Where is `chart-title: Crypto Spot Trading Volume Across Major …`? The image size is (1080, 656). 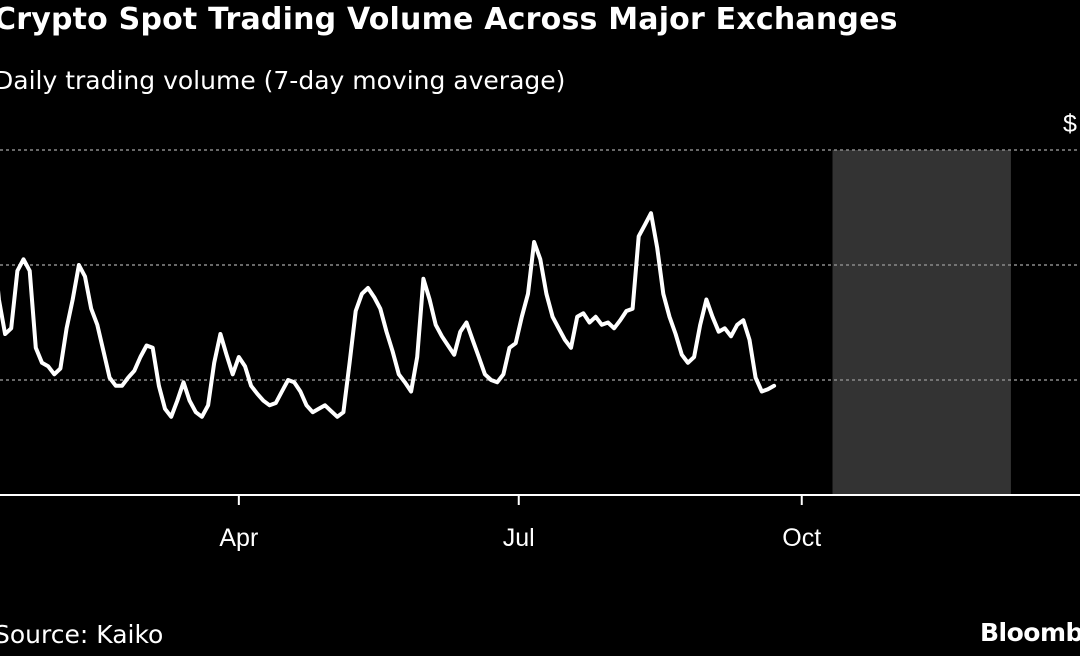 chart-title: Crypto Spot Trading Volume Across Major … is located at coordinates (449, 19).